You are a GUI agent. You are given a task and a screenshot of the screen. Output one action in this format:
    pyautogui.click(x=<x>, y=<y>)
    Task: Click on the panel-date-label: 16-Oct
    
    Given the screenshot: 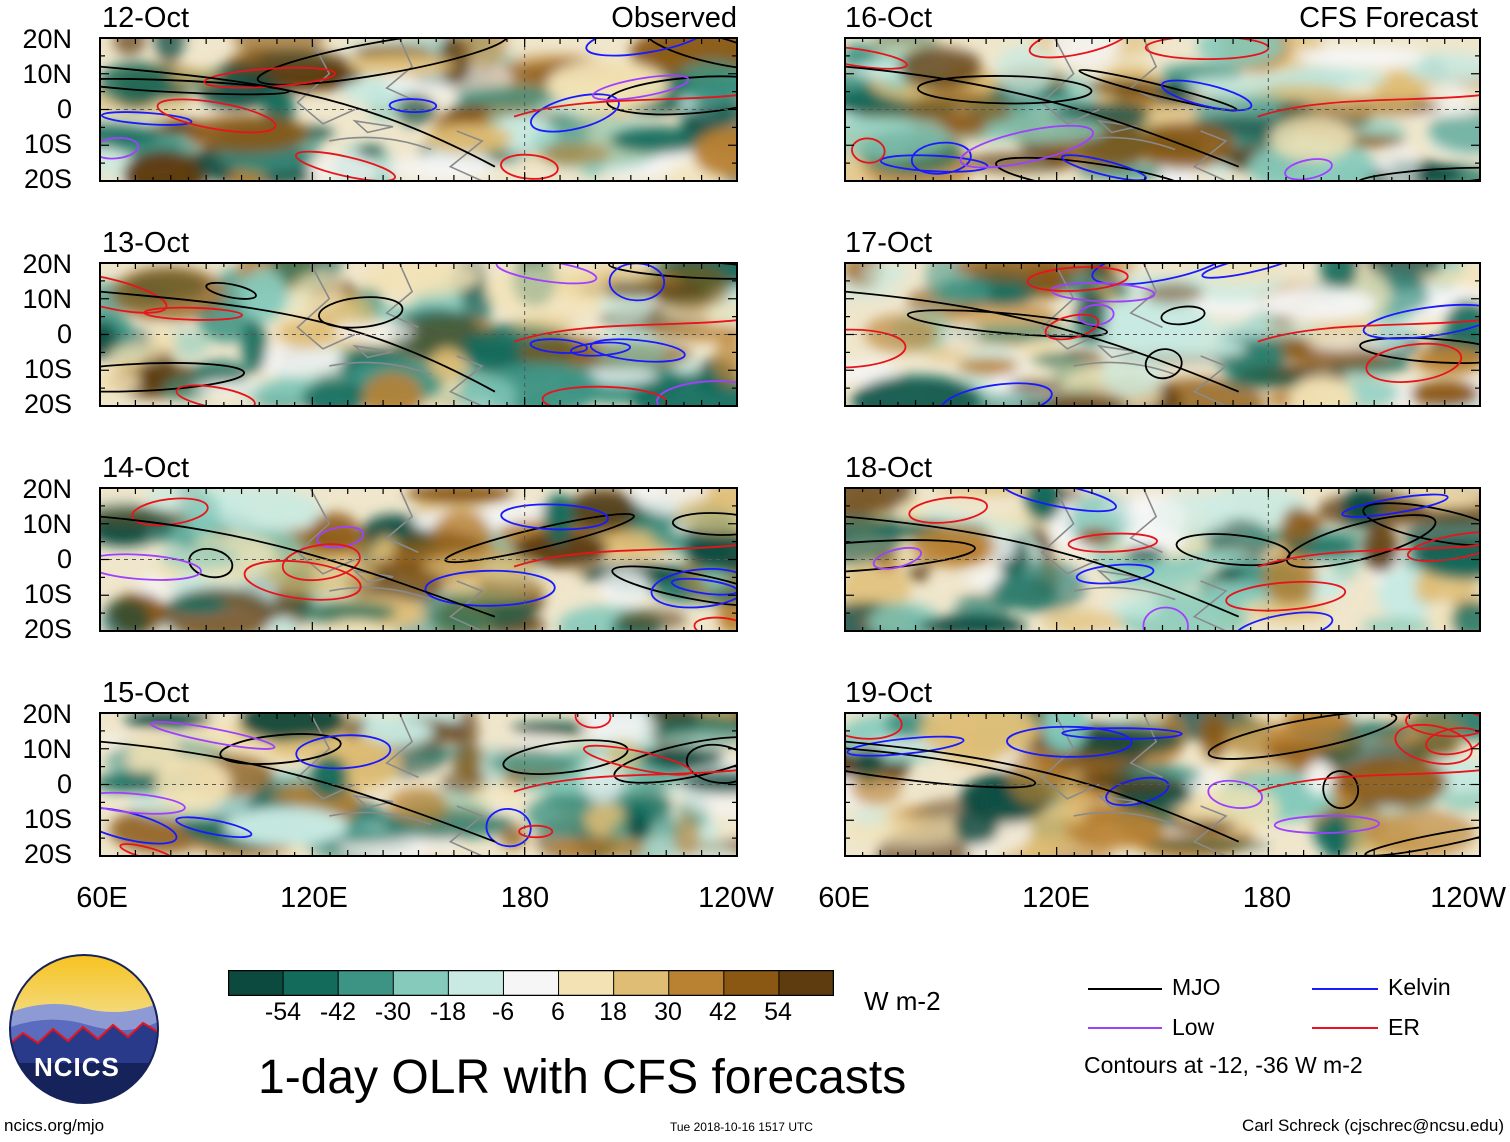 What is the action you would take?
    pyautogui.click(x=889, y=18)
    